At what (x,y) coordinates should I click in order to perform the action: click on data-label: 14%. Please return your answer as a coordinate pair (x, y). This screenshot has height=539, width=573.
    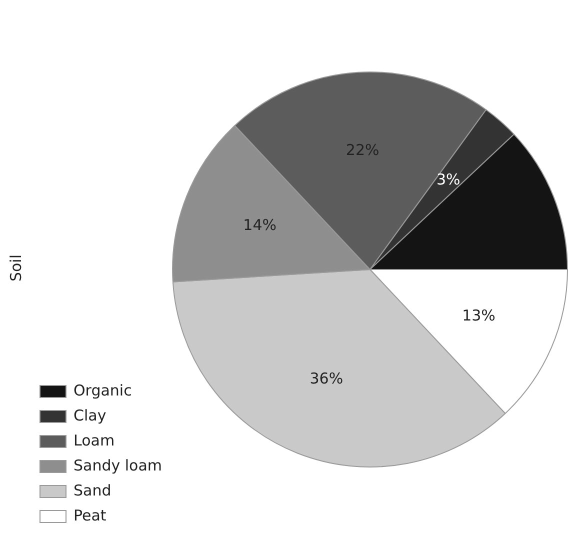
    Looking at the image, I should click on (260, 225).